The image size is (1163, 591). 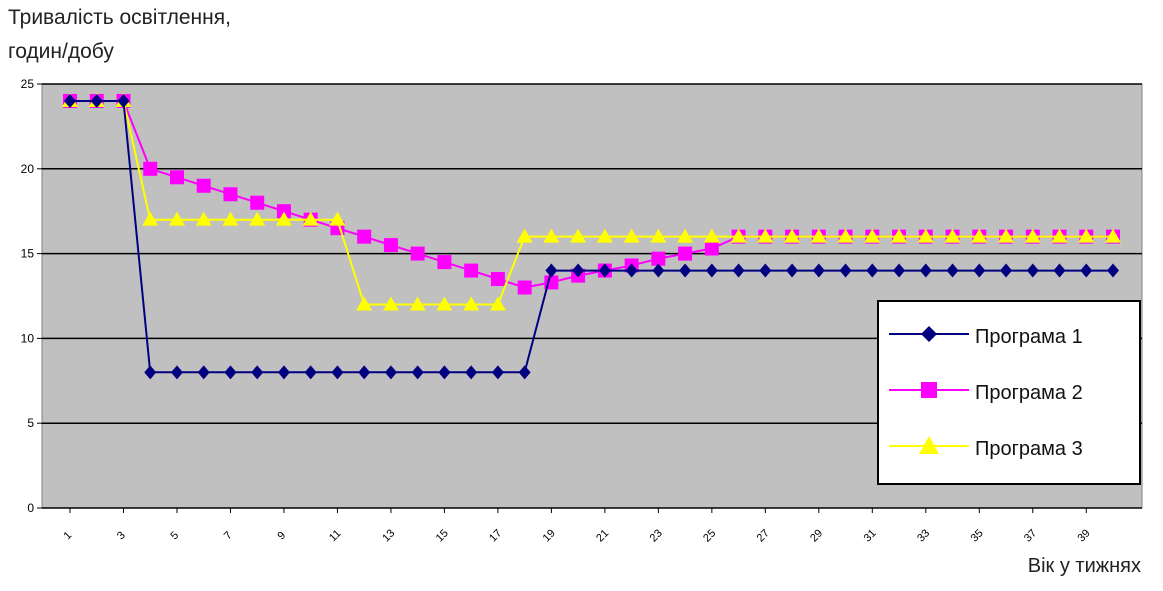 What do you see at coordinates (1009, 450) in the screenshot?
I see `legend-item-series-3: Програма 3` at bounding box center [1009, 450].